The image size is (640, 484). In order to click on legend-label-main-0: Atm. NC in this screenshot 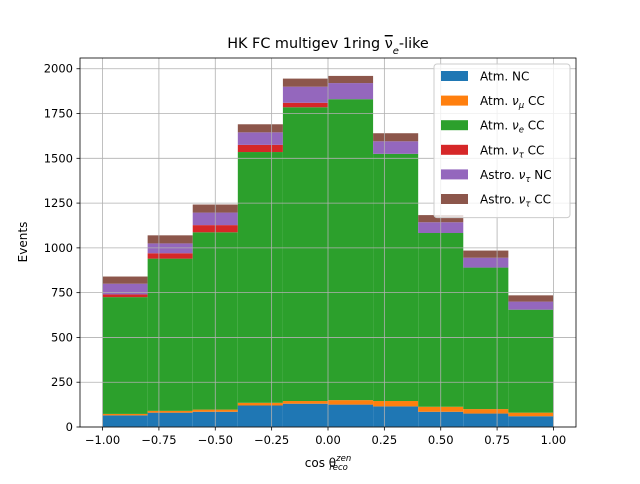, I will do `click(504, 77)`.